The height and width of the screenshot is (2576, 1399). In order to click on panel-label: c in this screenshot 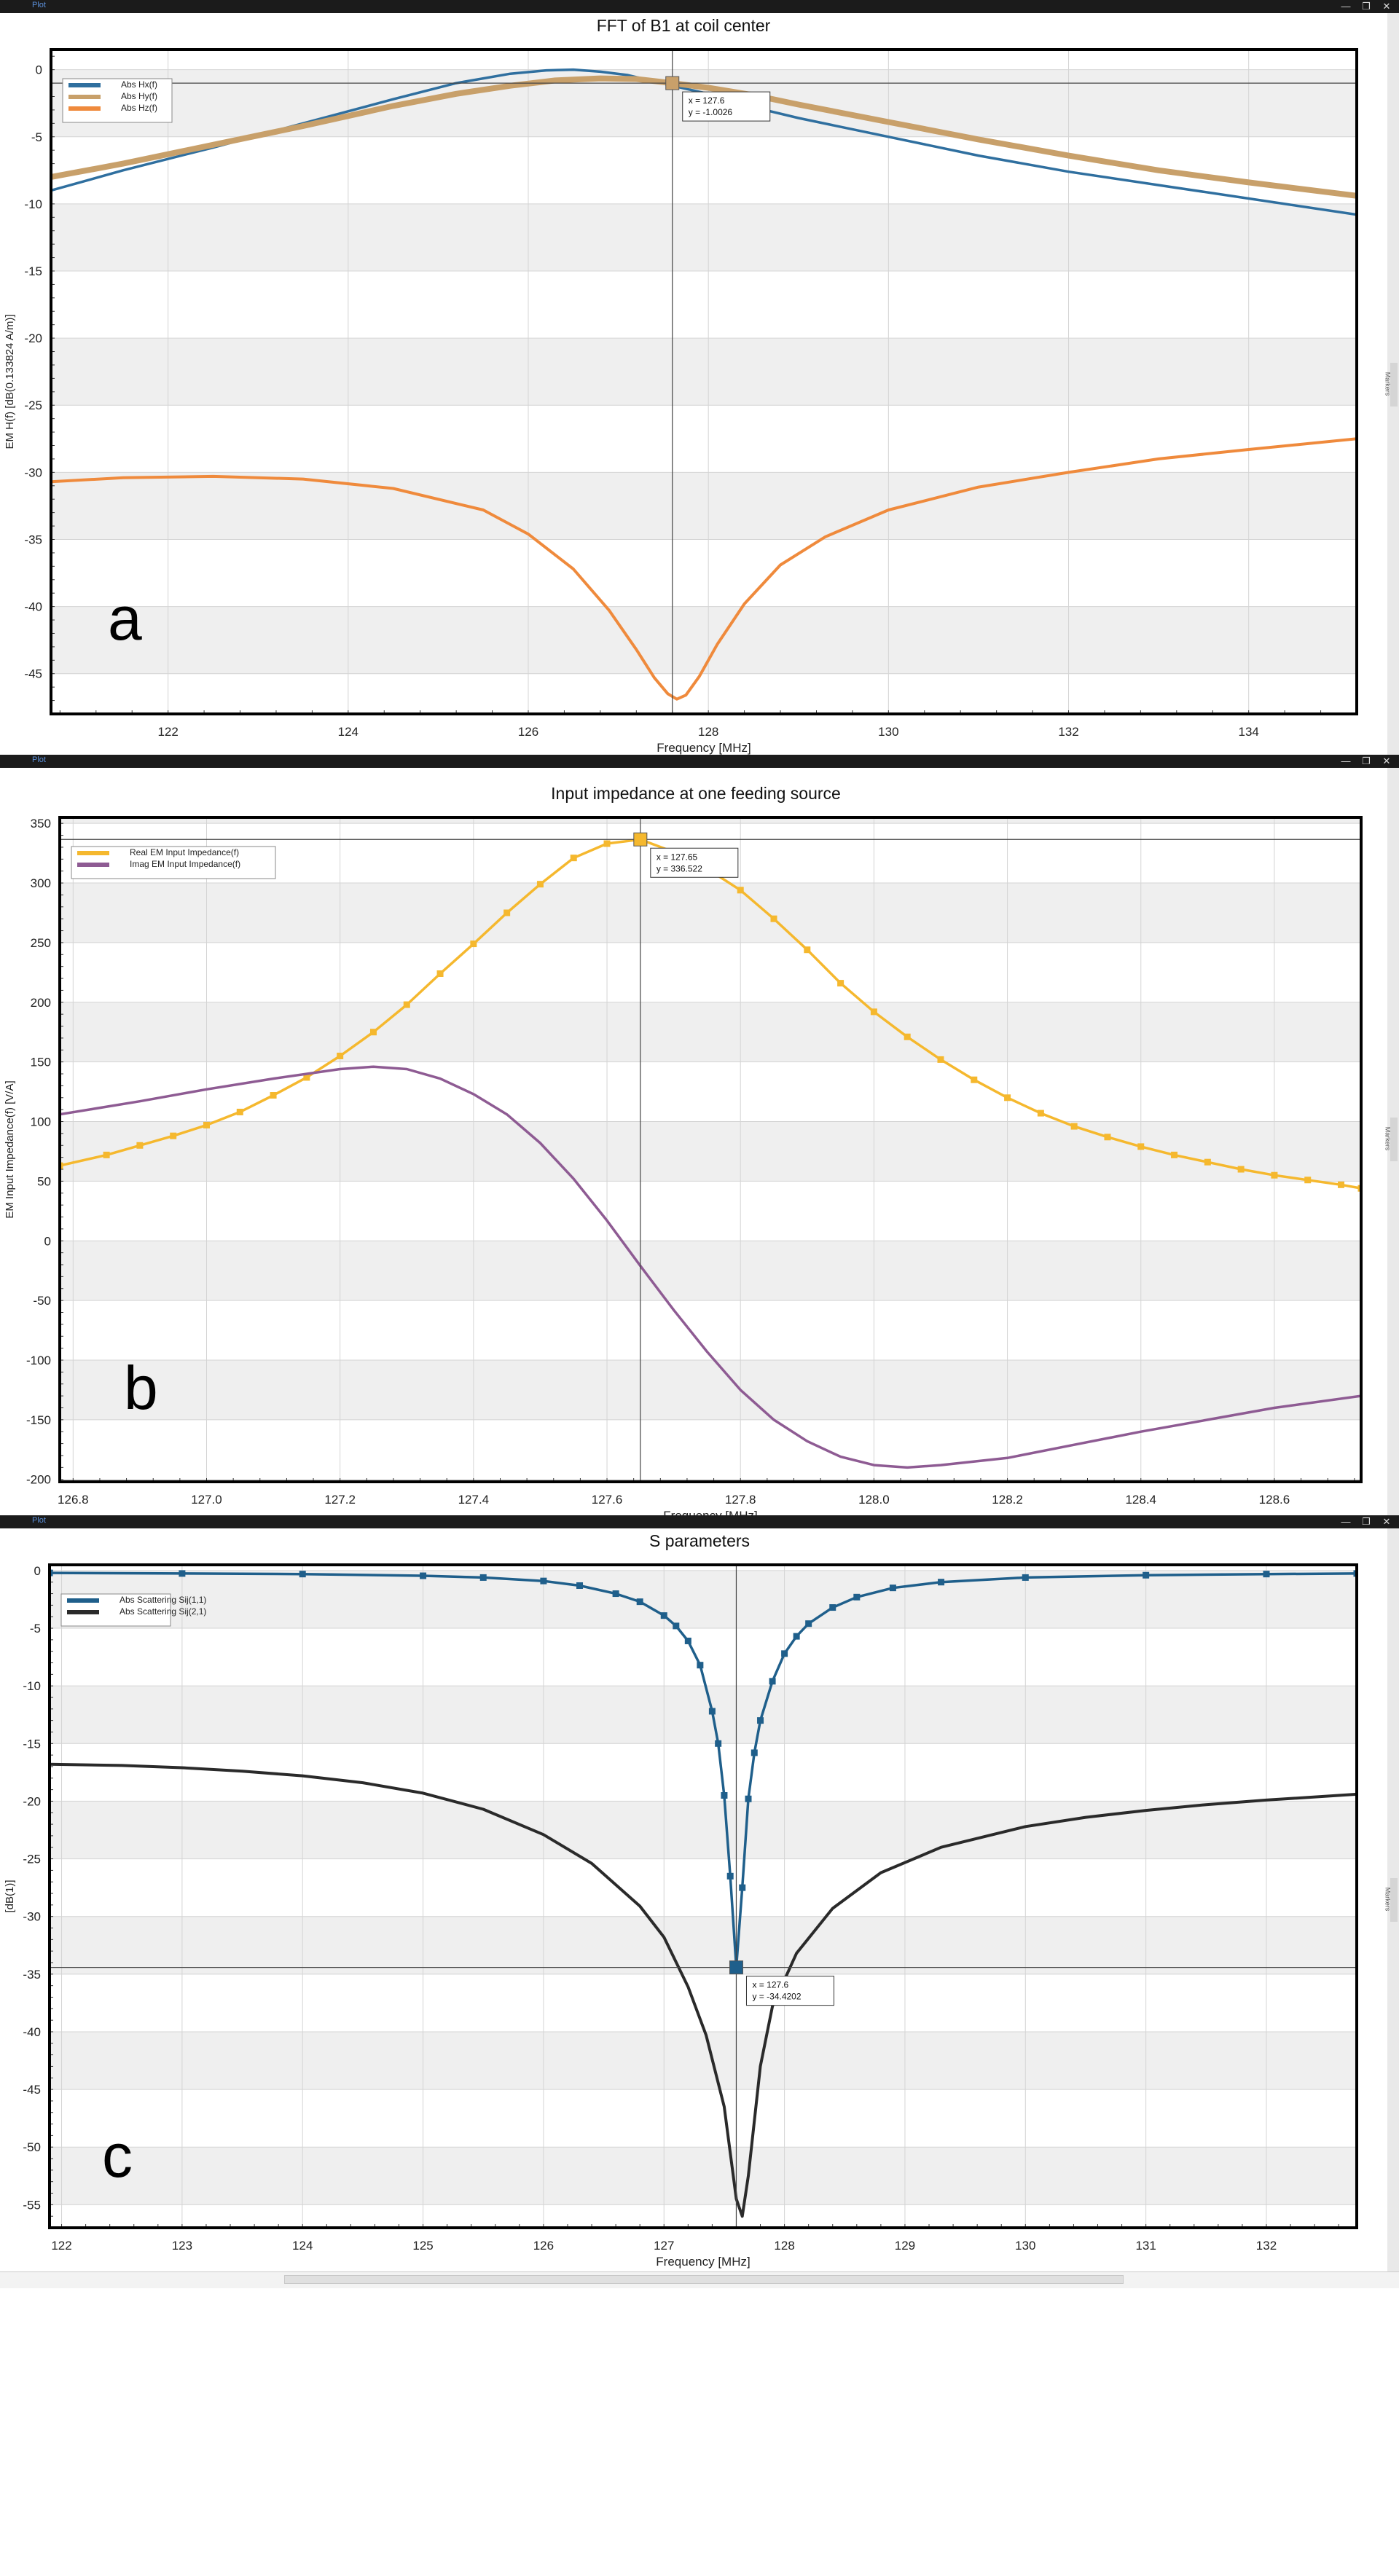, I will do `click(118, 2155)`.